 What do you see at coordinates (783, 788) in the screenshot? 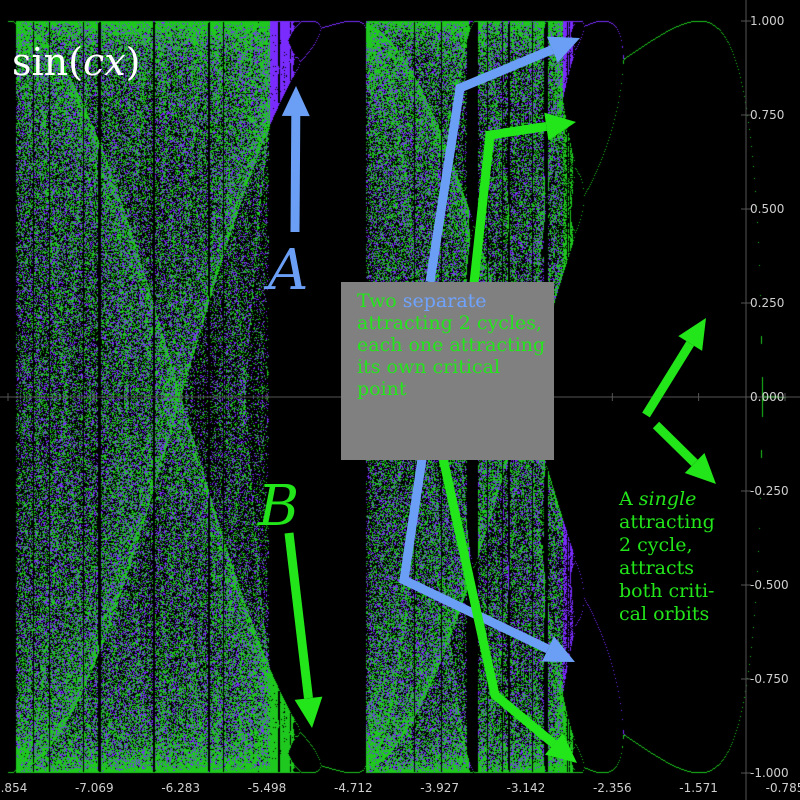
I see `x-tick-label: -0.785` at bounding box center [783, 788].